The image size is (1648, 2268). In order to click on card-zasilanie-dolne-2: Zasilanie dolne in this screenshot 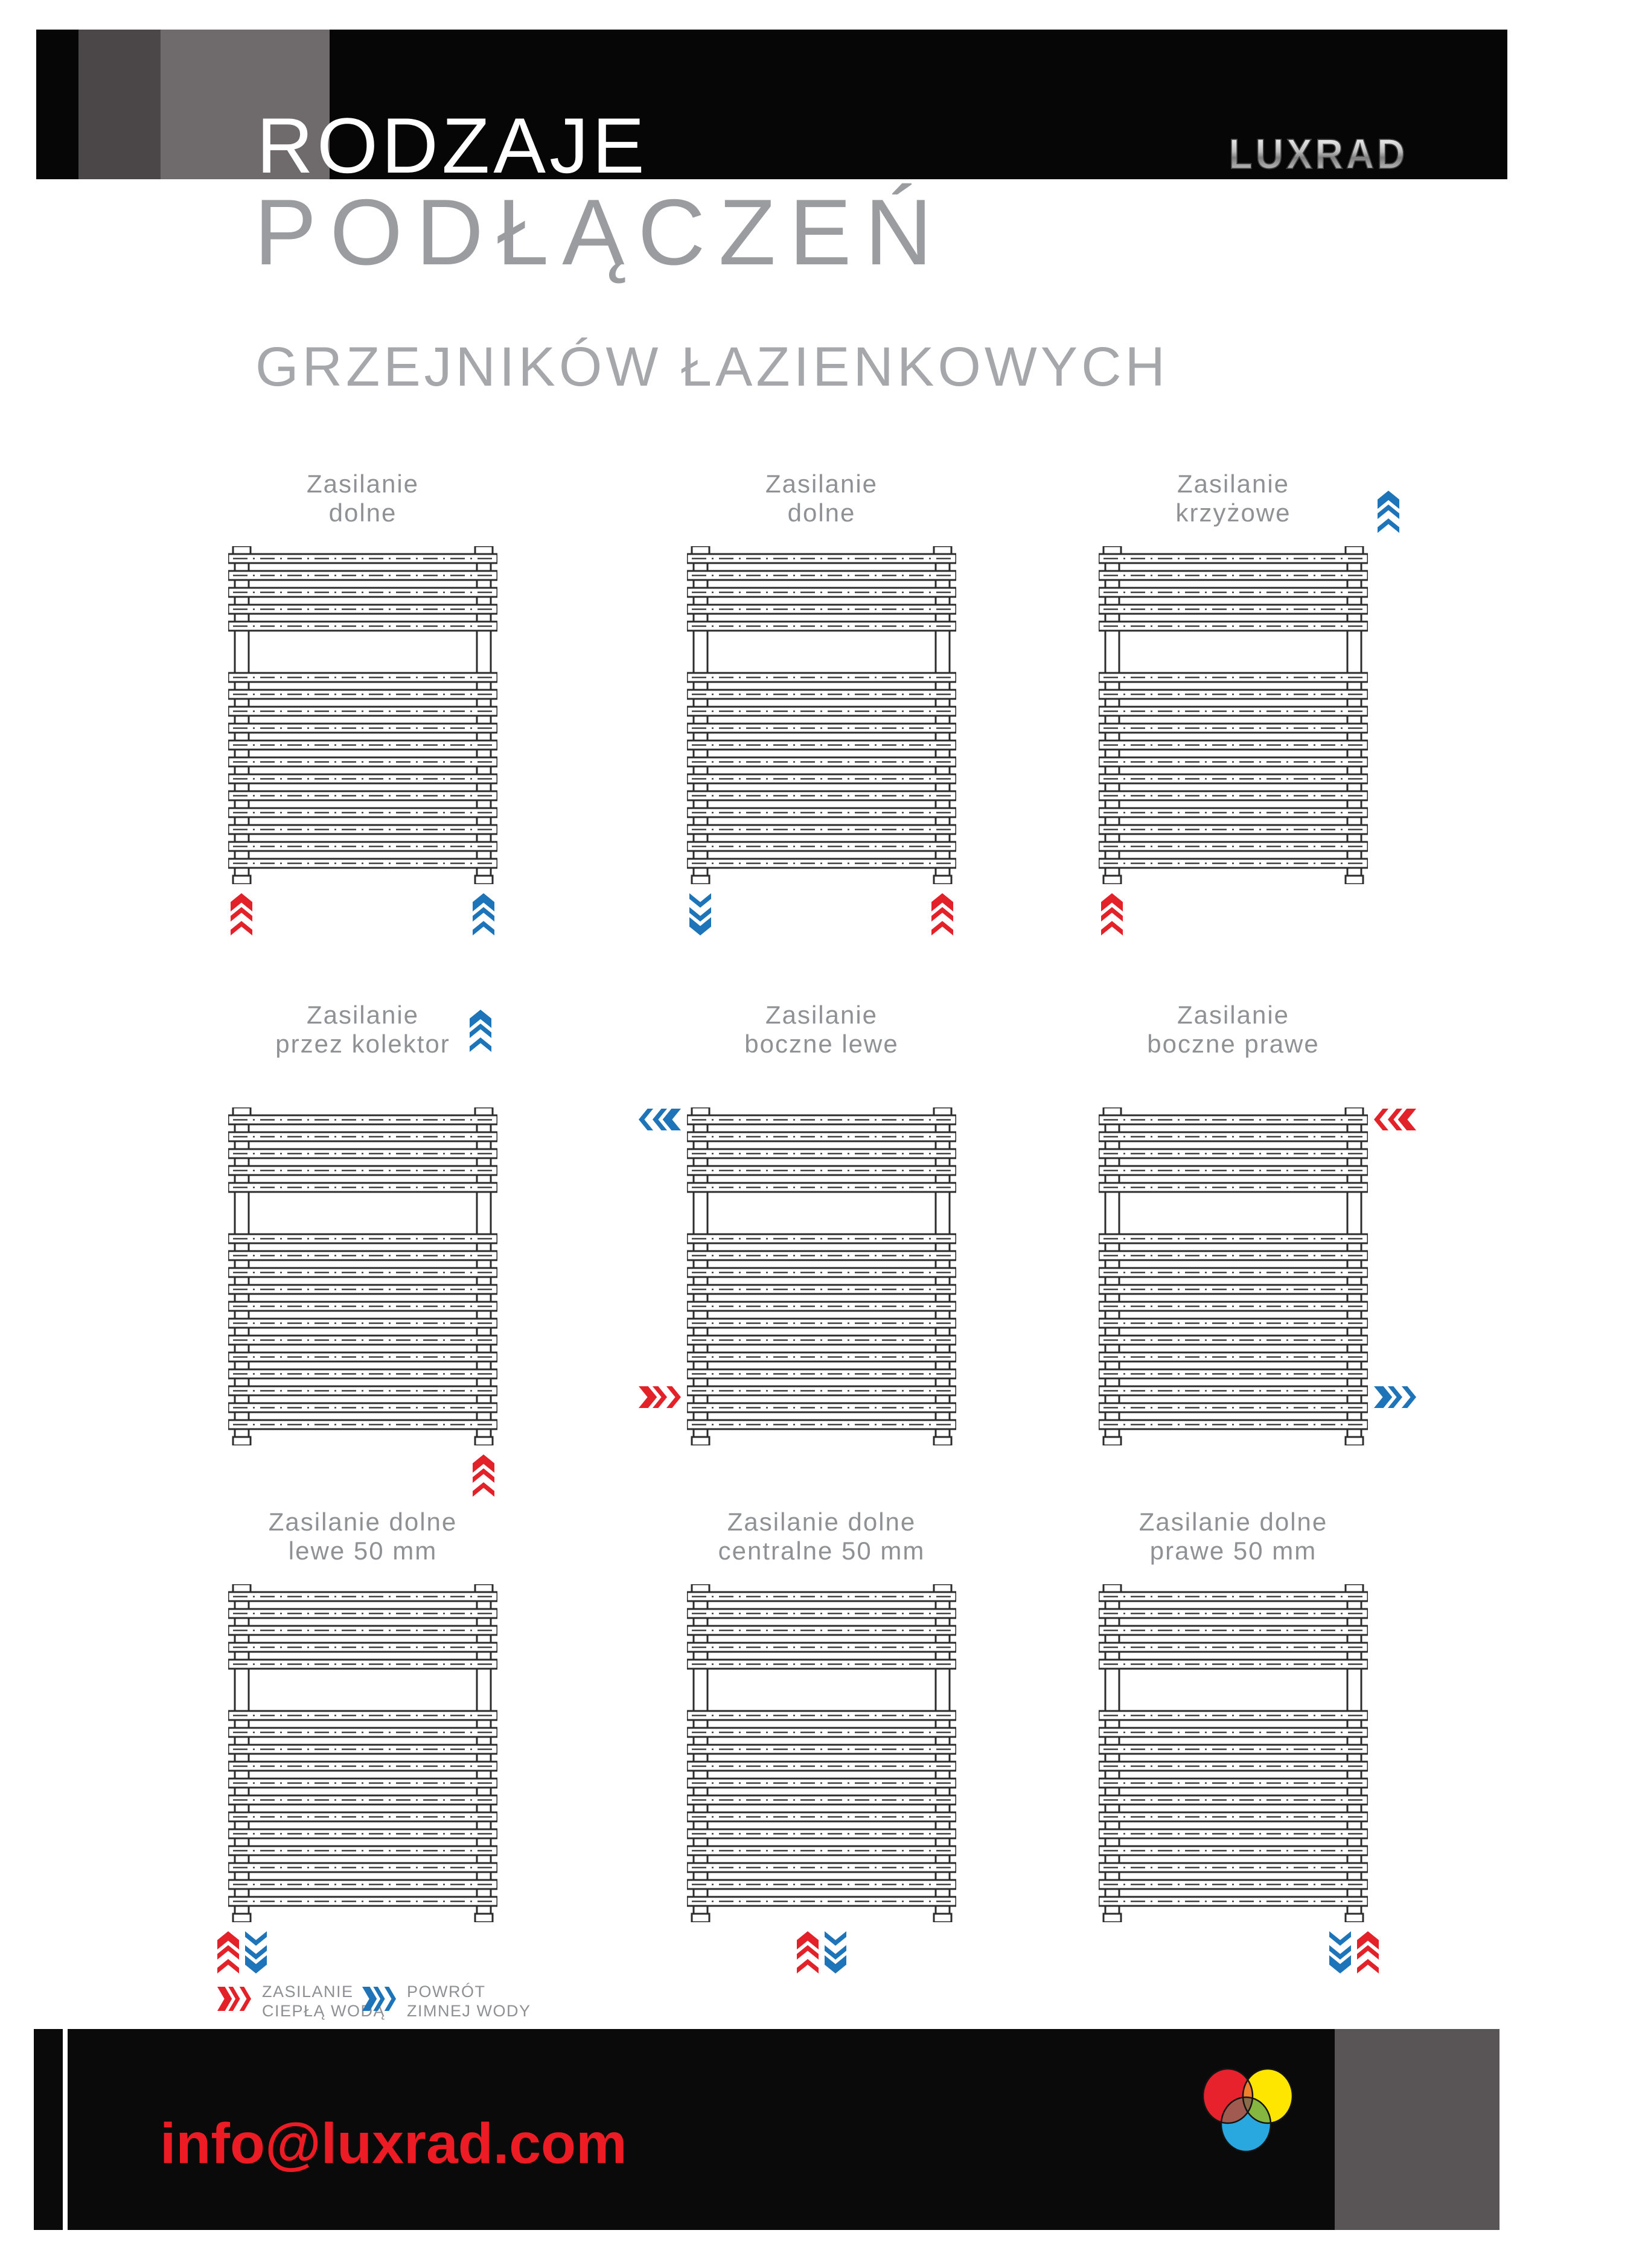, I will do `click(822, 707)`.